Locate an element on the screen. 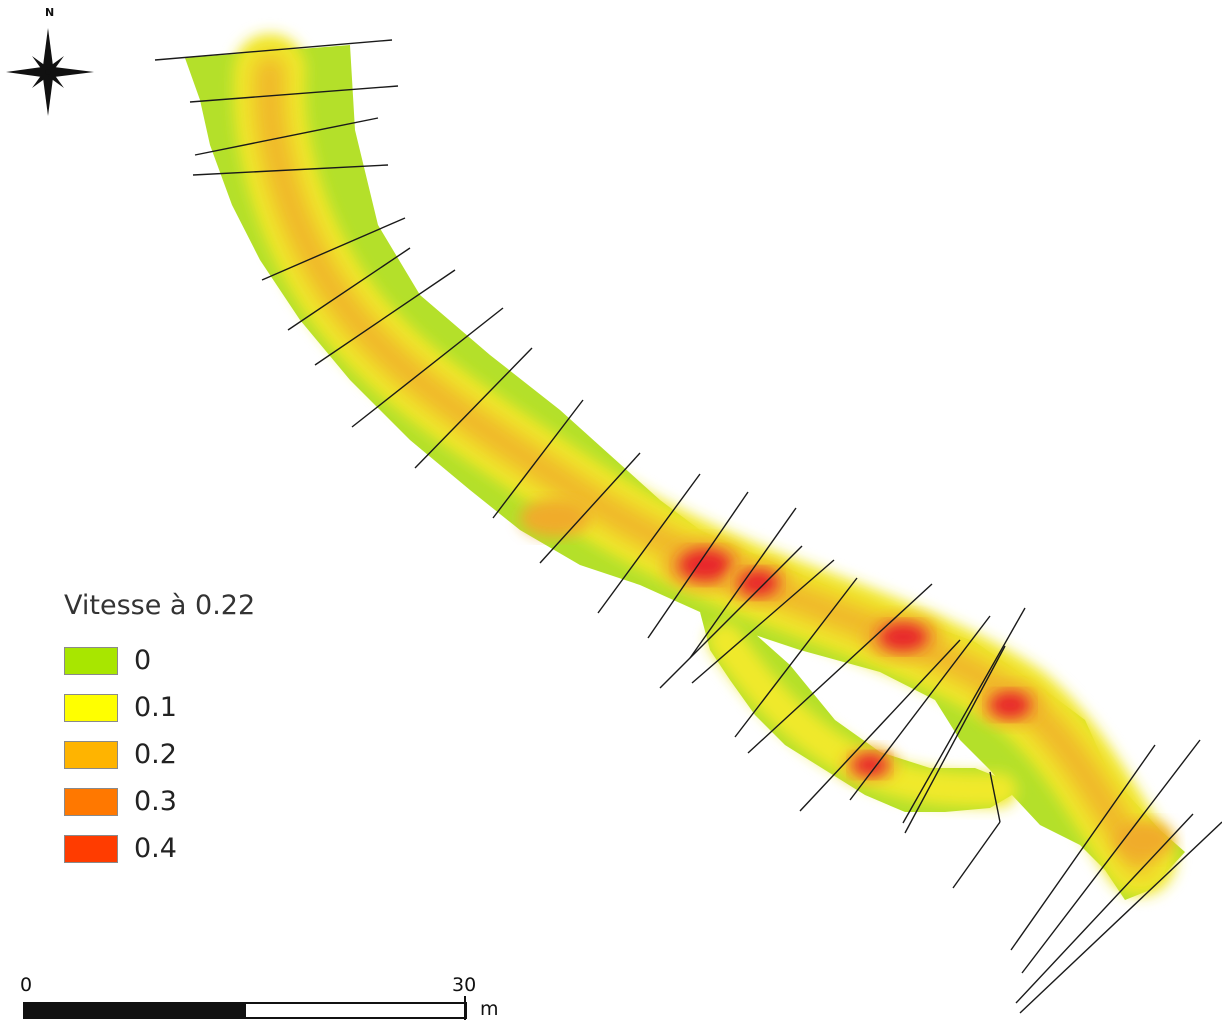 The width and height of the screenshot is (1222, 1023). legend-item: 0.2 is located at coordinates (159, 754).